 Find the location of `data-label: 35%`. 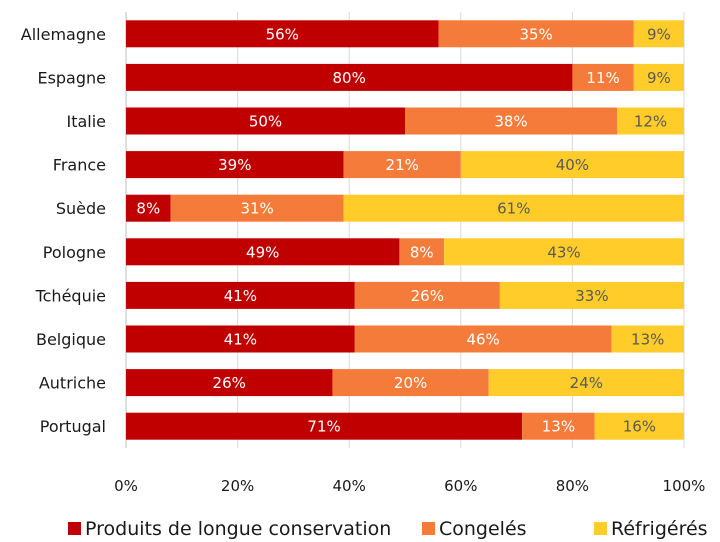

data-label: 35% is located at coordinates (535, 34).